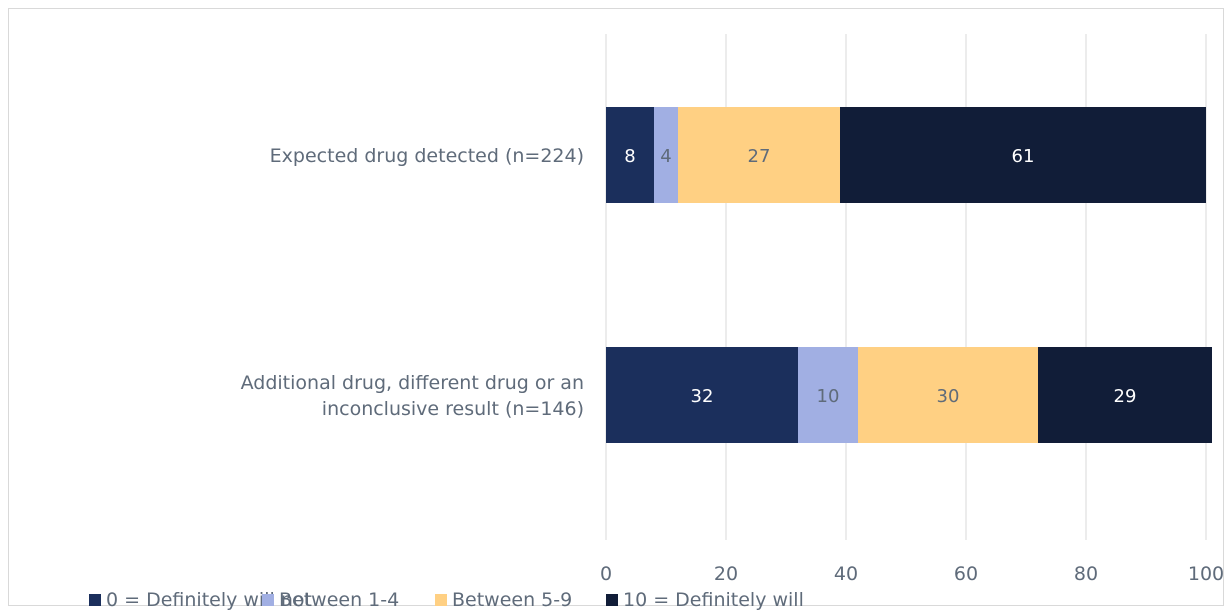  What do you see at coordinates (1206, 574) in the screenshot?
I see `x-tick-label: 100` at bounding box center [1206, 574].